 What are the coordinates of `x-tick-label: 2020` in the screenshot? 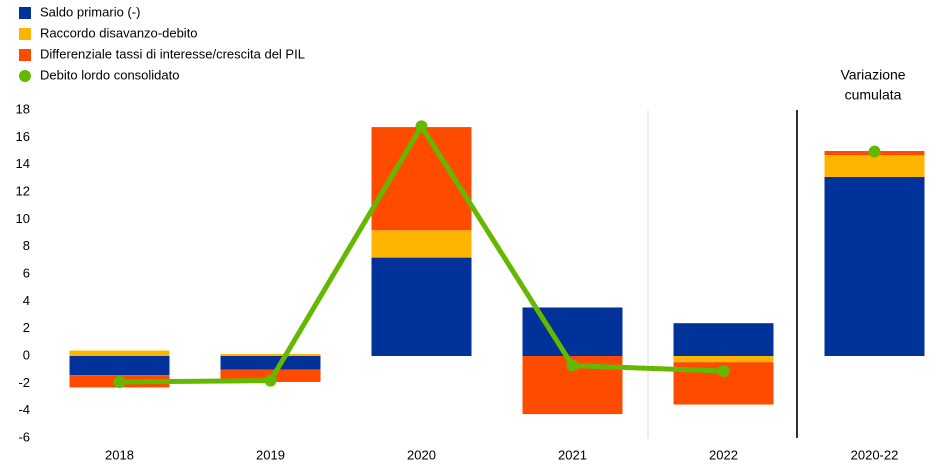 It's located at (421, 454).